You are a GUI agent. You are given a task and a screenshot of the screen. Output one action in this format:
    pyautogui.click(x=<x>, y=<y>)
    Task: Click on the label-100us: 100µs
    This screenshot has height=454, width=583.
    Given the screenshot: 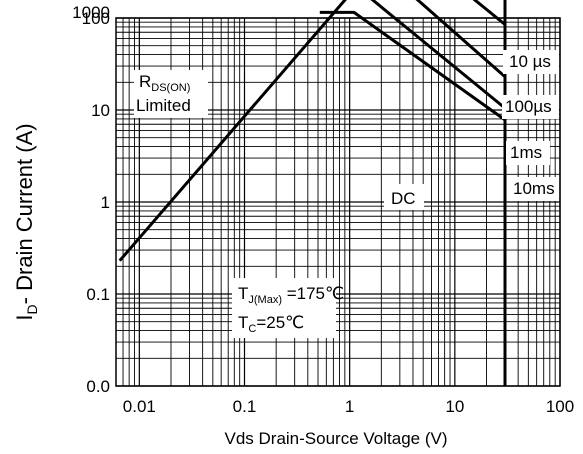 What is the action you would take?
    pyautogui.click(x=528, y=106)
    